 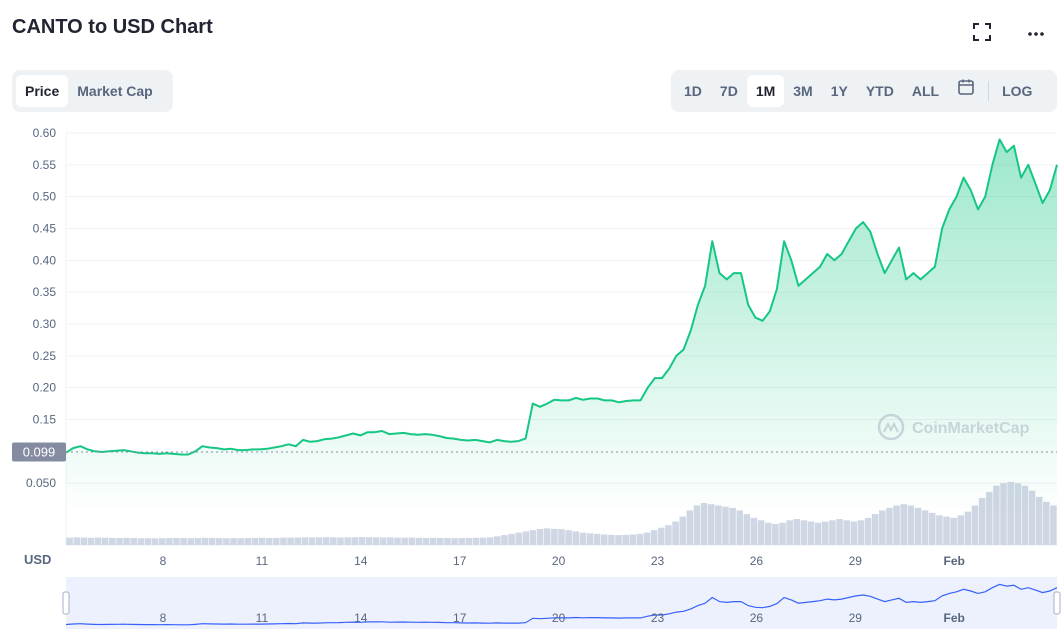 I want to click on tab-market-cap: Market Cap, so click(x=115, y=91).